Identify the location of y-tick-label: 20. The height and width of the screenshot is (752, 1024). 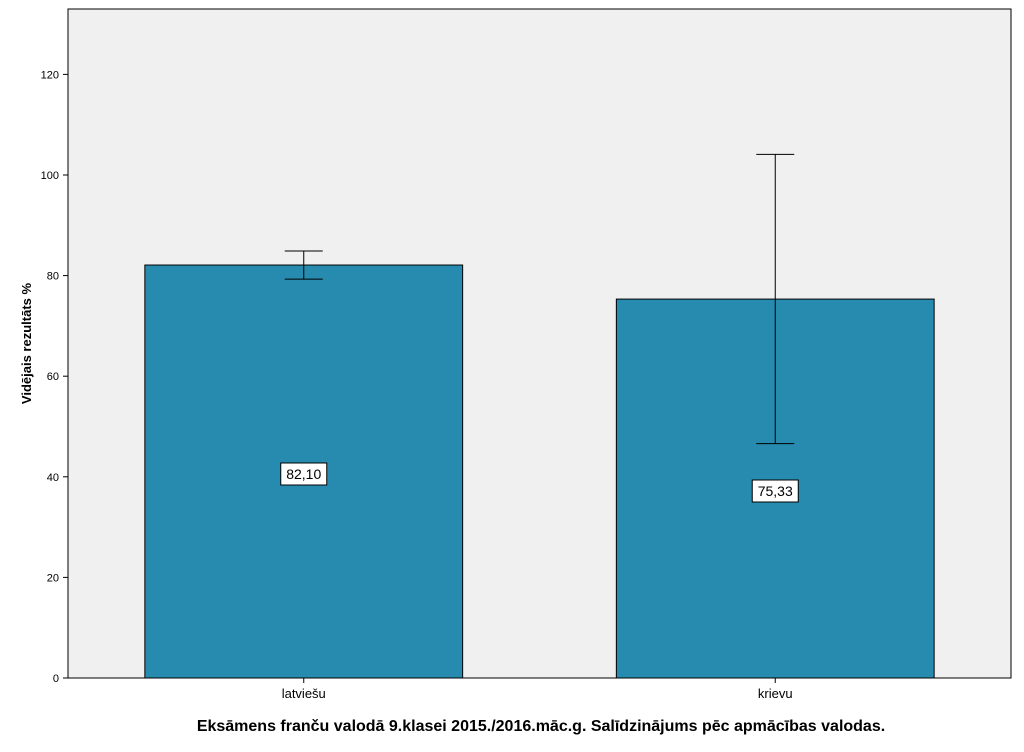
(53, 578).